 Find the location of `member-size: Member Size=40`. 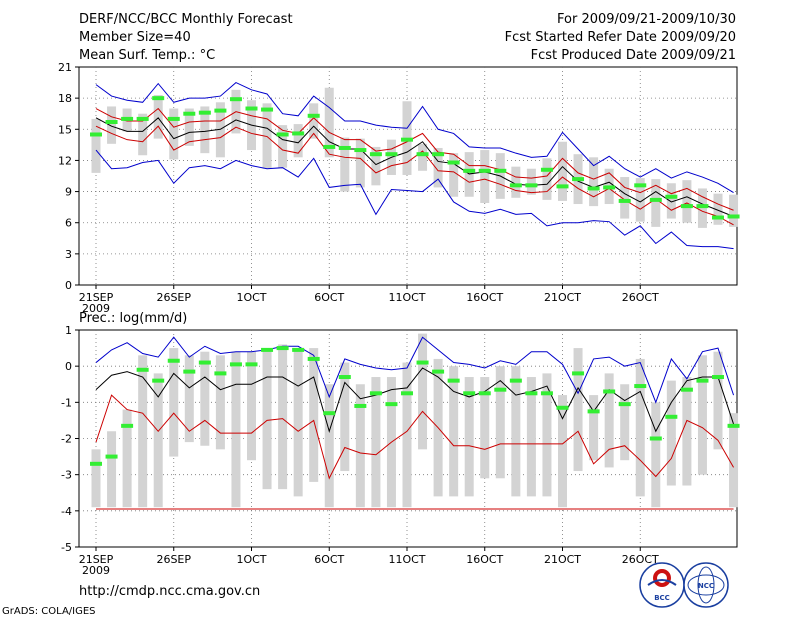

member-size: Member Size=40 is located at coordinates (135, 37).